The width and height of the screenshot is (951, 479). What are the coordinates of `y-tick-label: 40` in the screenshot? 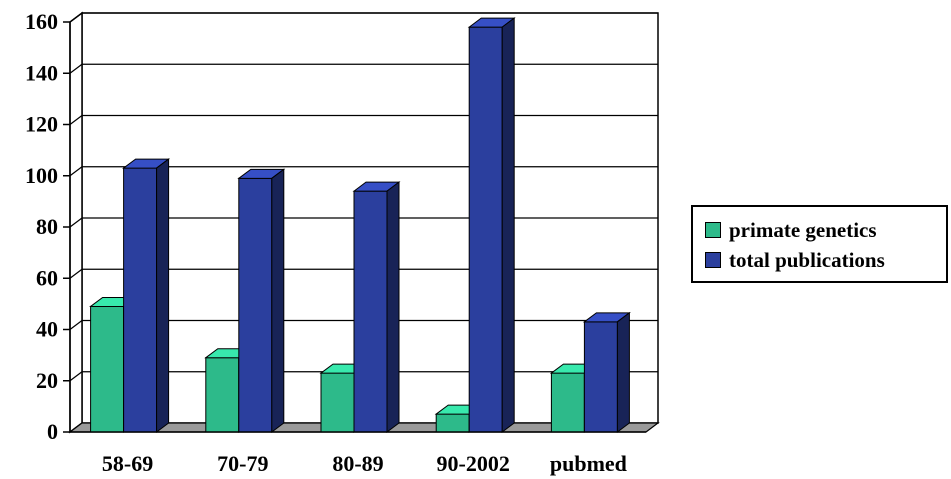 It's located at (47, 329).